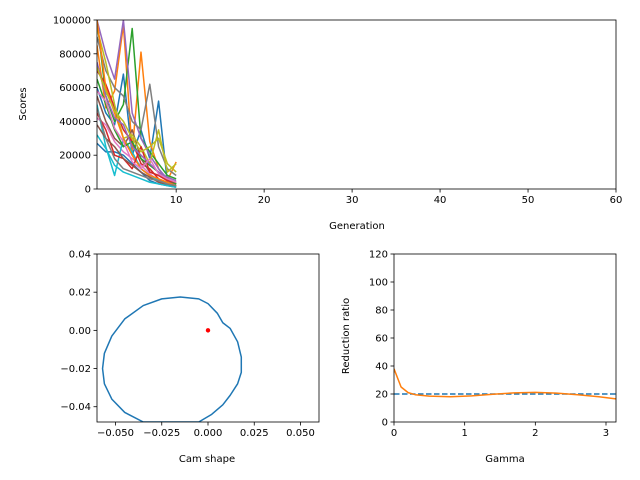 The width and height of the screenshot is (640, 480). Describe the element at coordinates (381, 311) in the screenshot. I see `y-tick-label: 80` at that location.